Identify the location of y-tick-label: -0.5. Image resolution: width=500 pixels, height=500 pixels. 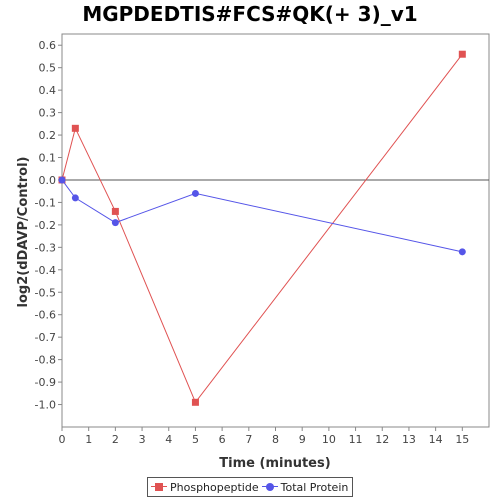
(45, 292).